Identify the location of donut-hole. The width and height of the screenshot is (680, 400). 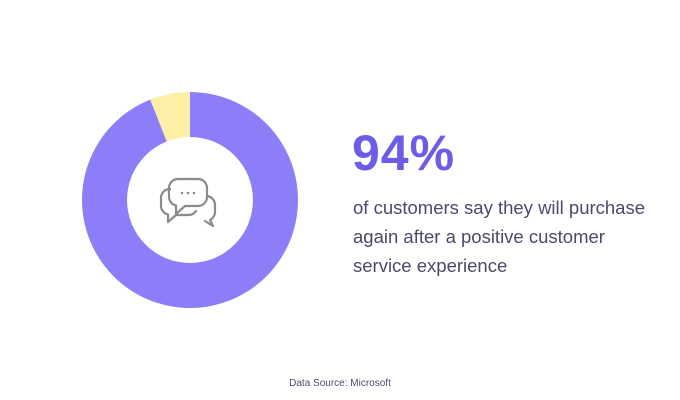
(190, 200).